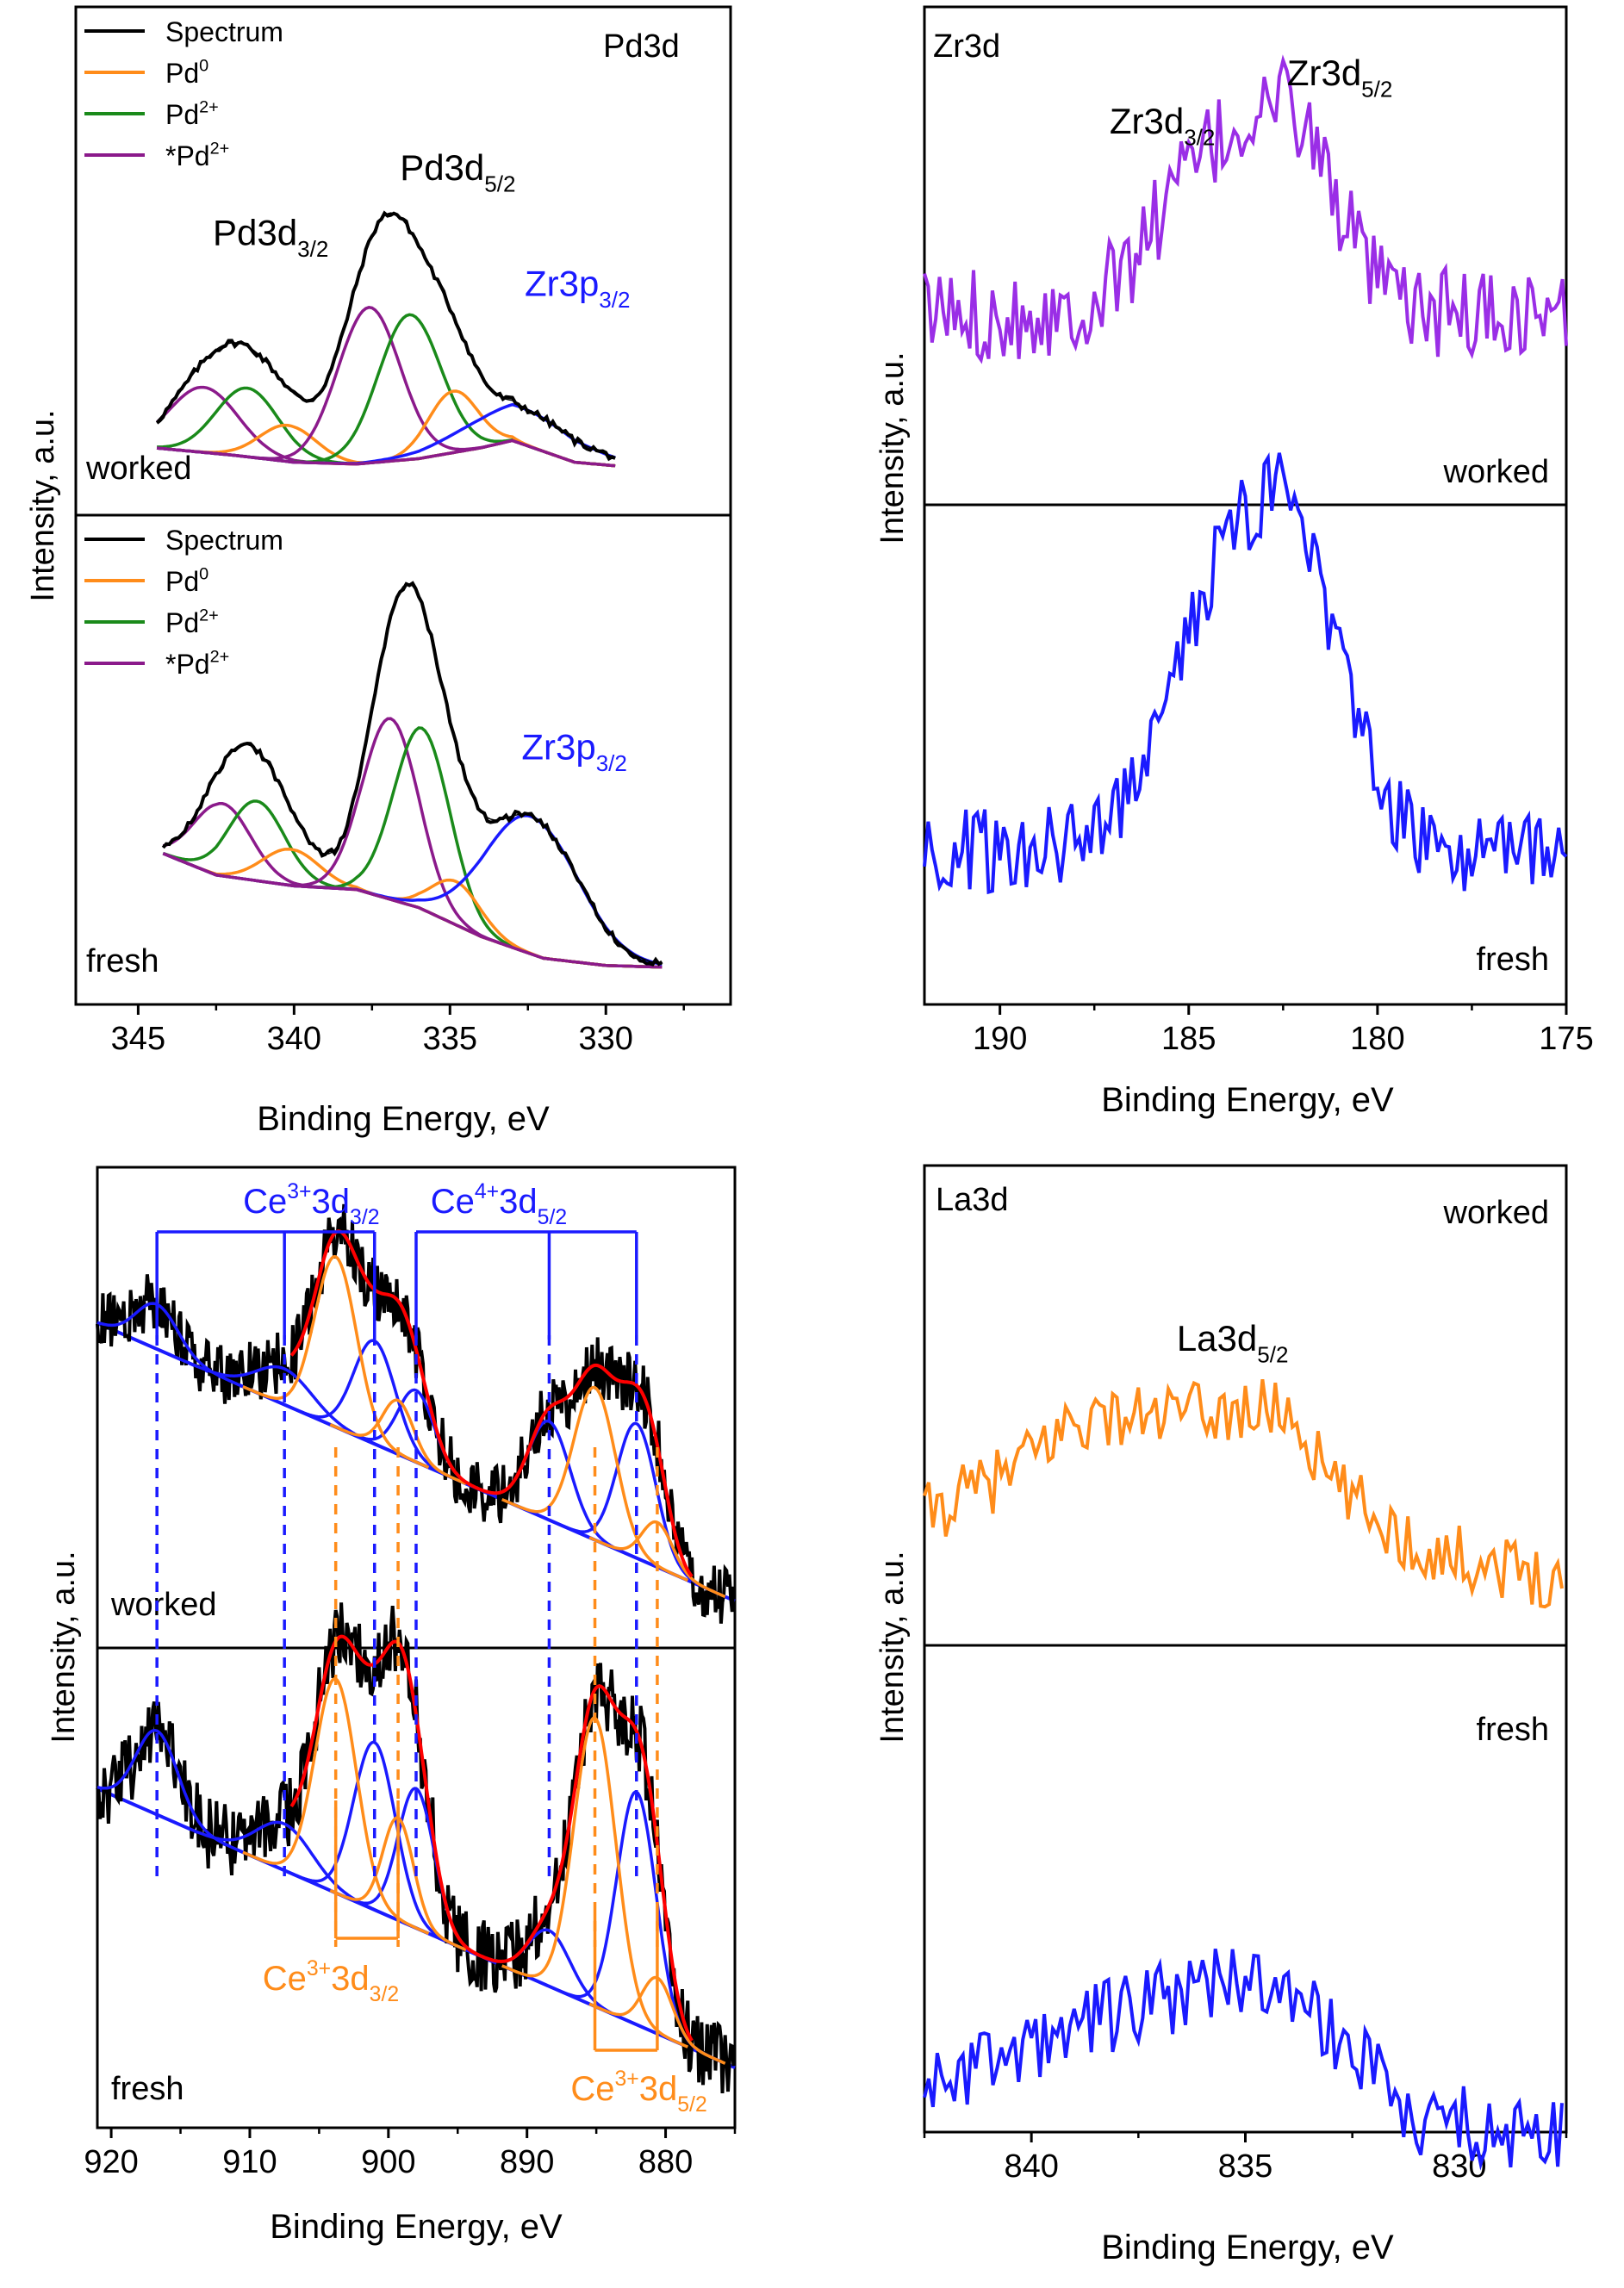 This screenshot has width=1624, height=2288. I want to click on x-tick-label: 185, so click(1189, 1039).